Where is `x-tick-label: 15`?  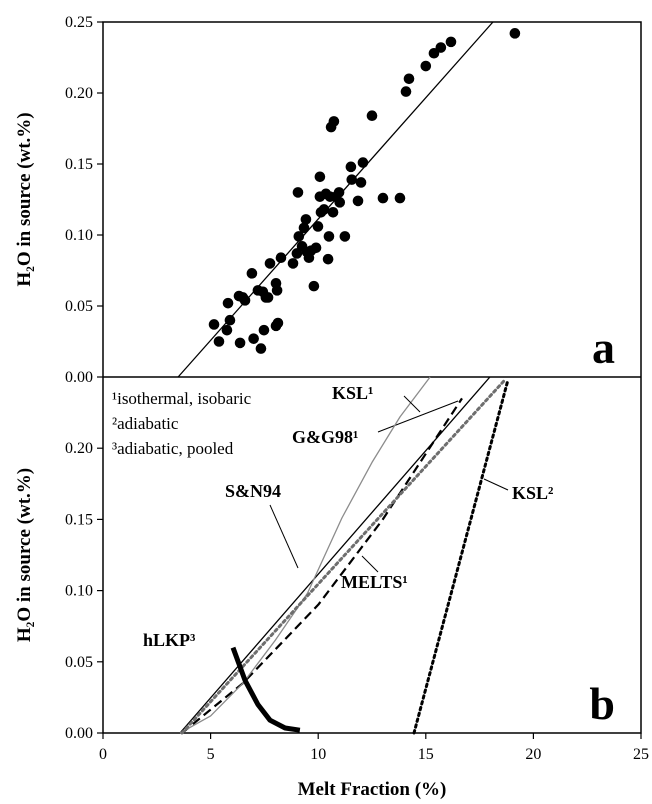
x-tick-label: 15 is located at coordinates (426, 754).